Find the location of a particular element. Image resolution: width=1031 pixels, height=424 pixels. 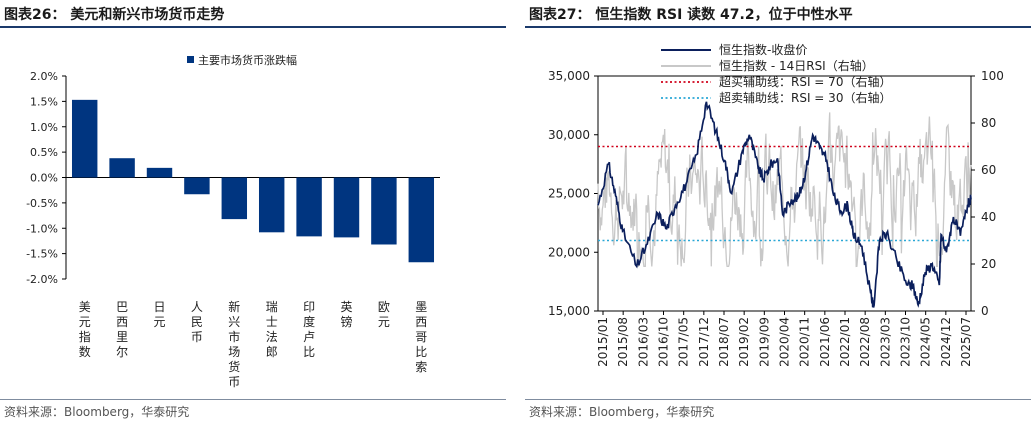

legend-label: 恒生指数-收盘价 is located at coordinates (763, 49).